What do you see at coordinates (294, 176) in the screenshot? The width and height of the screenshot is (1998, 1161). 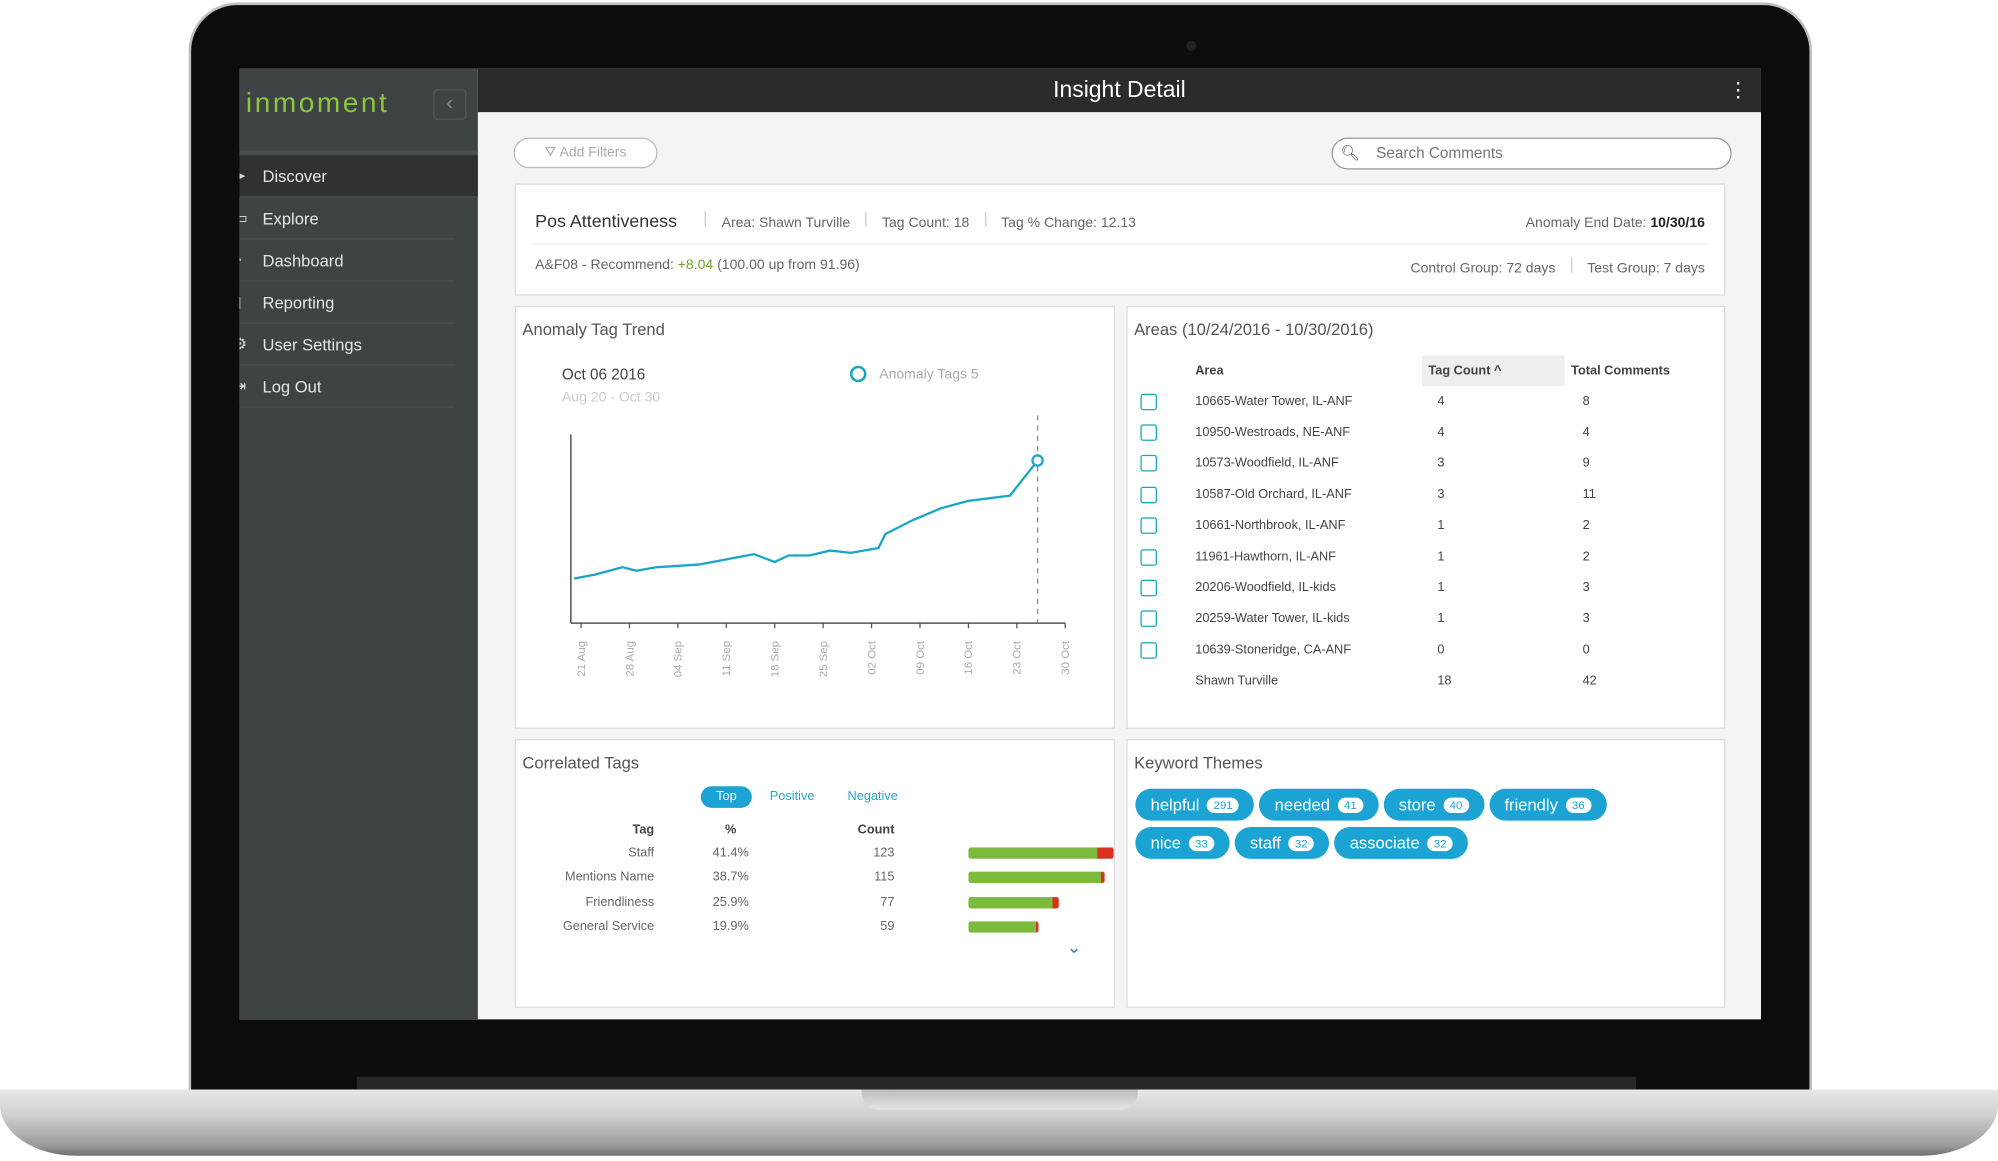 I see `sidebar-item-label: Discover` at bounding box center [294, 176].